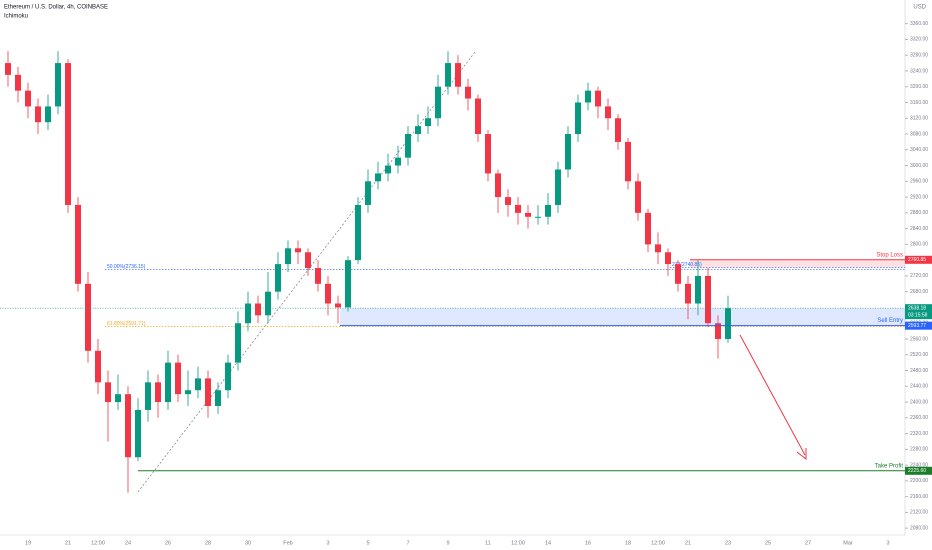 This screenshot has height=550, width=932. I want to click on y-tick-label: 2840.00, so click(919, 229).